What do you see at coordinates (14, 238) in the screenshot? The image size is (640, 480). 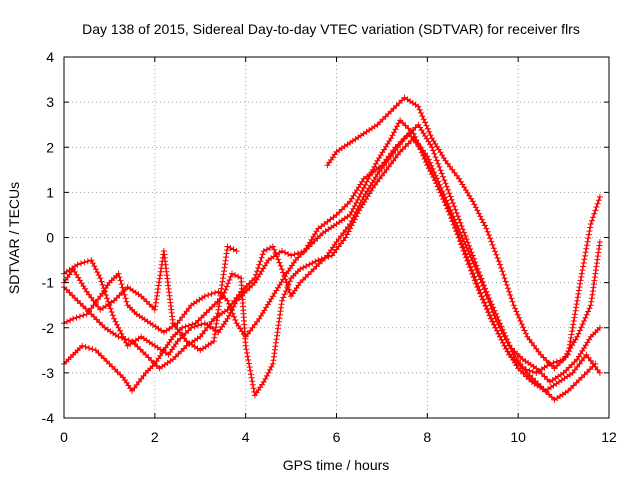 I see `y-axis-title: SDTVAR / TECUs` at bounding box center [14, 238].